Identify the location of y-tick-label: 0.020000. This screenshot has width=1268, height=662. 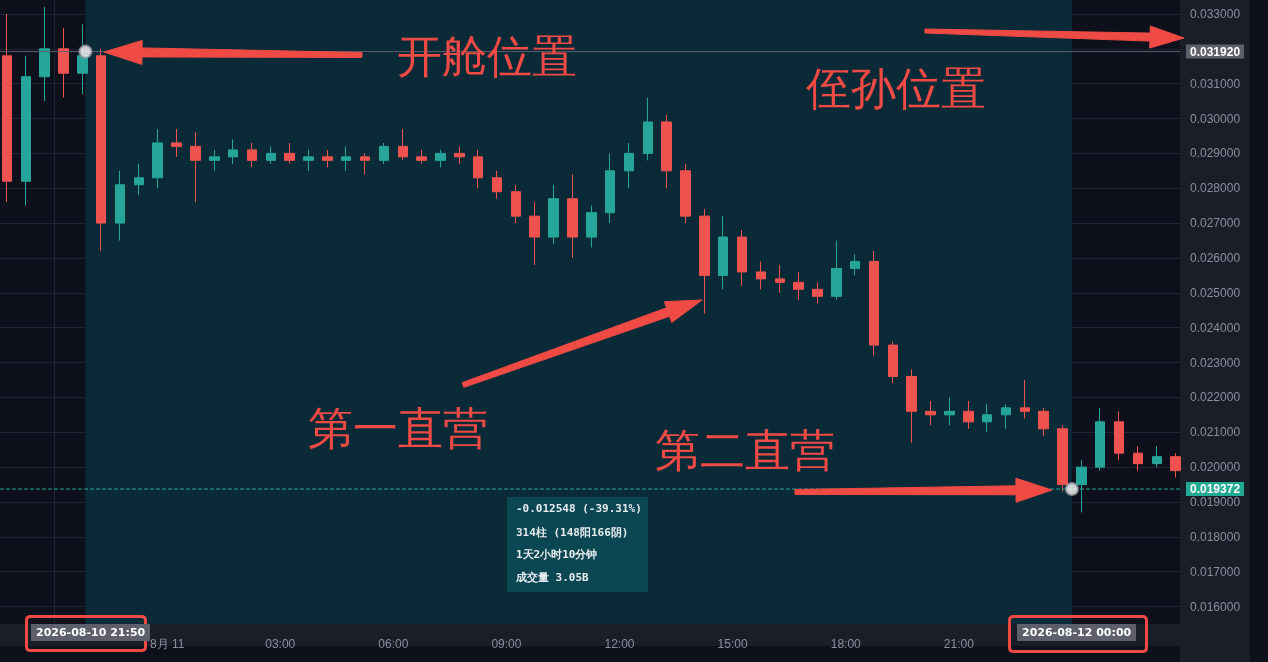
(1215, 467).